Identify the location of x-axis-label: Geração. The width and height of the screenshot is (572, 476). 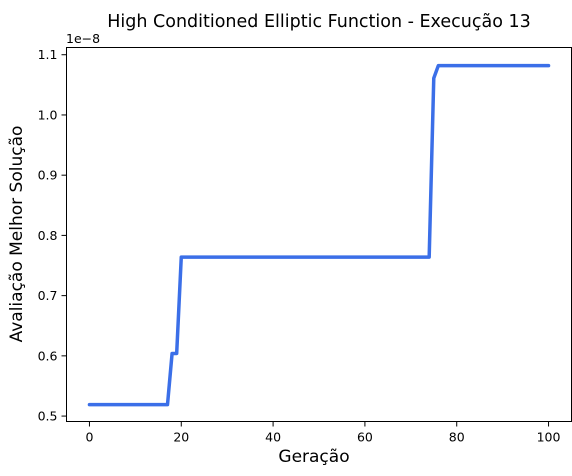
(313, 457).